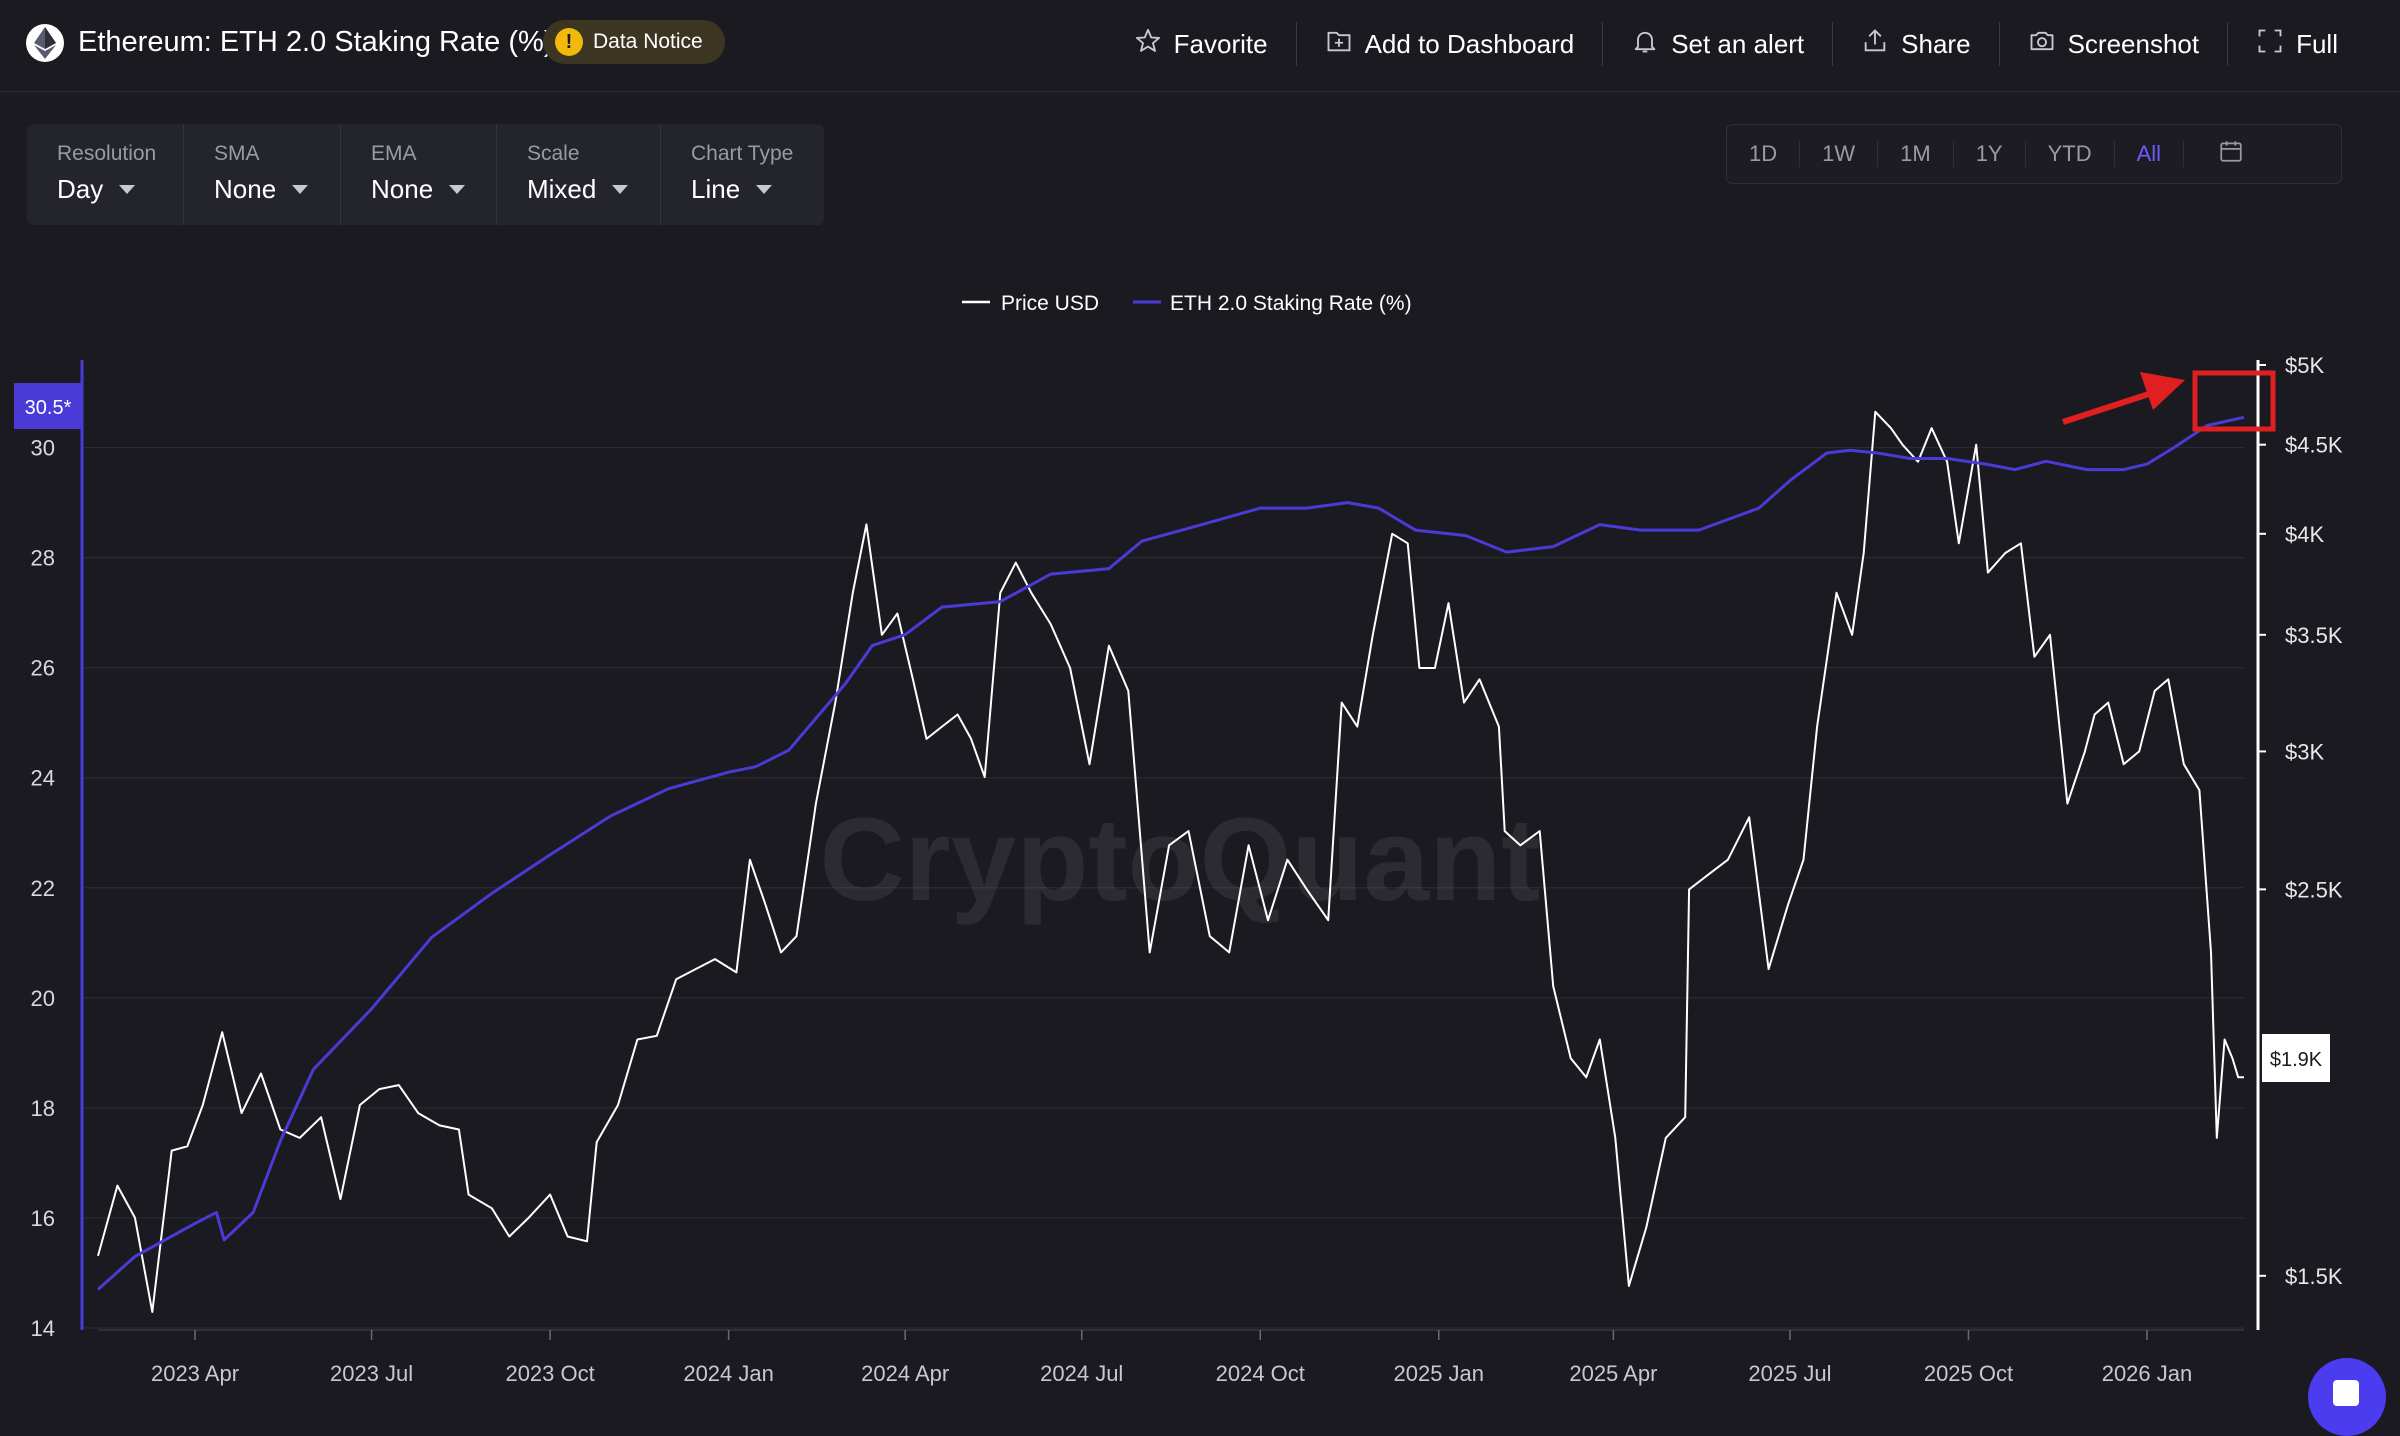 This screenshot has height=1436, width=2400. Describe the element at coordinates (742, 153) in the screenshot. I see `chart-type-label: Chart Type` at that location.